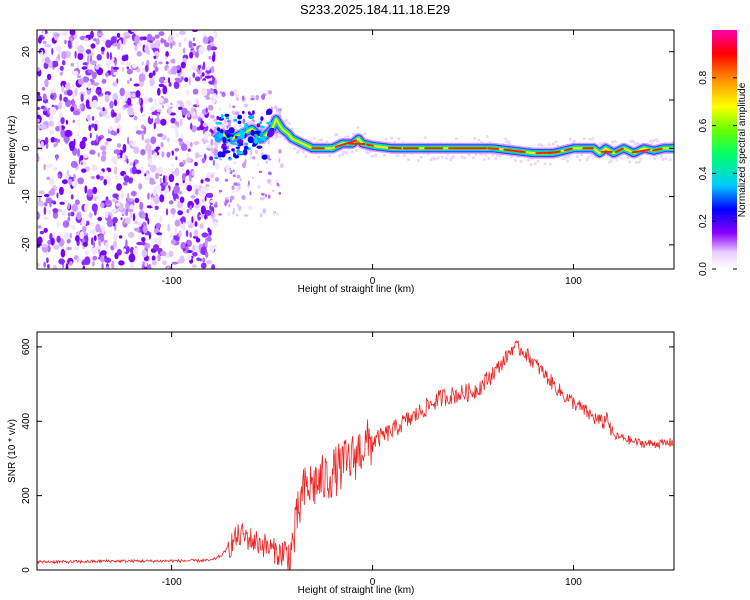 The height and width of the screenshot is (600, 750). I want to click on y-tick-label: 10, so click(26, 100).